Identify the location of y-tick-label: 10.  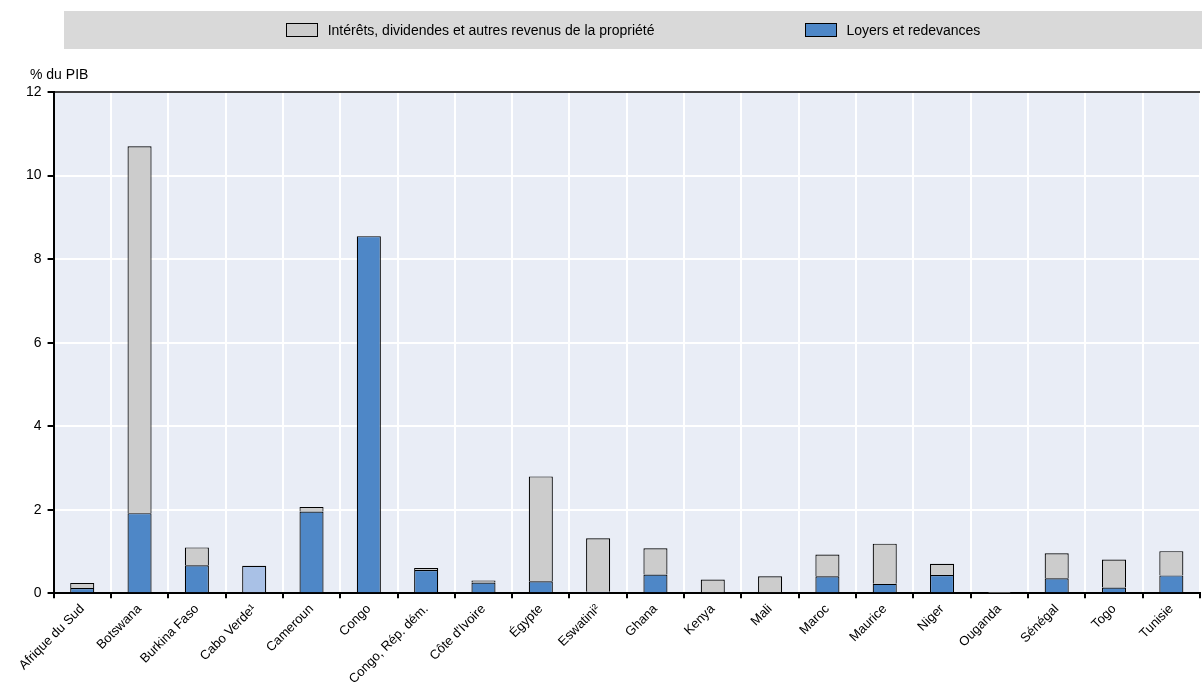
(33, 174).